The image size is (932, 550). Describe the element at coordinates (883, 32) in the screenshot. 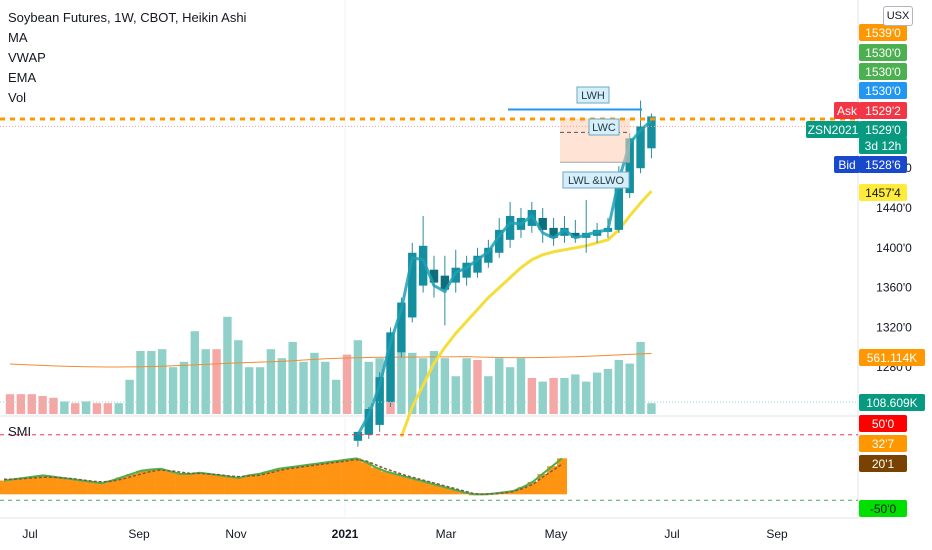

I see `price-tag: 1539'0` at that location.